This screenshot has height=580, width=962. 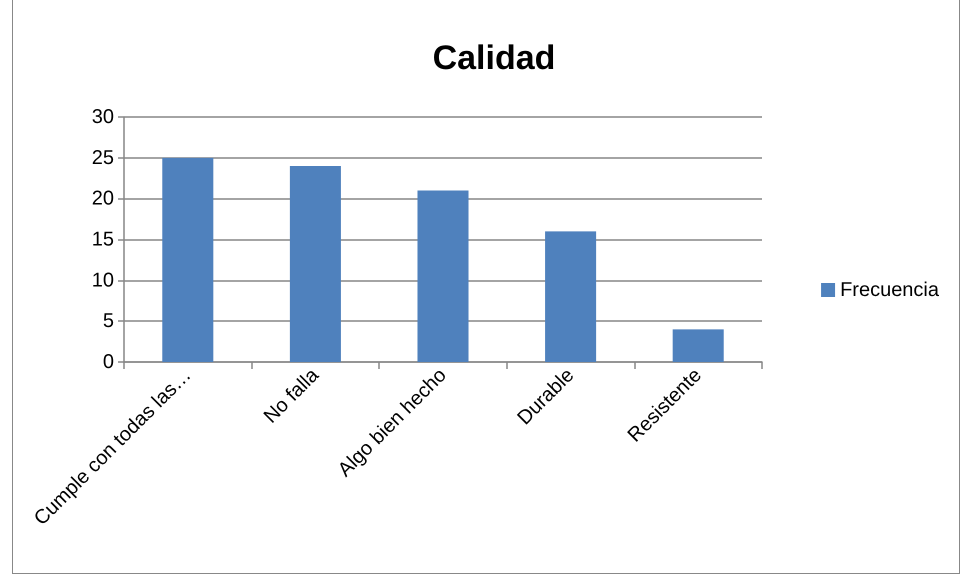 What do you see at coordinates (890, 290) in the screenshot?
I see `legend-label: Frecuencia` at bounding box center [890, 290].